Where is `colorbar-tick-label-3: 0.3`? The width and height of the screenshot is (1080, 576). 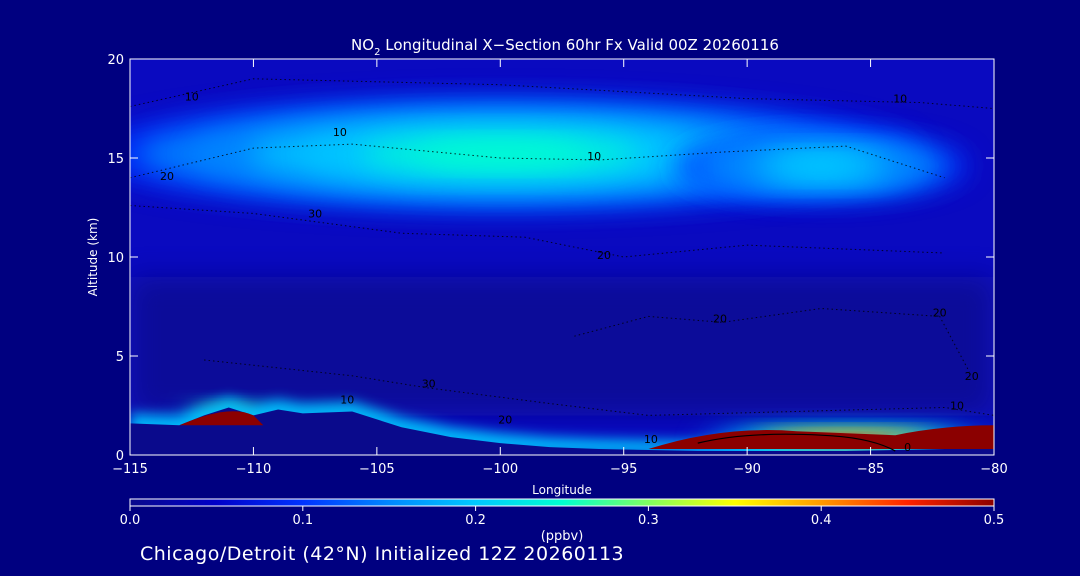
colorbar-tick-label-3: 0.3 is located at coordinates (648, 520).